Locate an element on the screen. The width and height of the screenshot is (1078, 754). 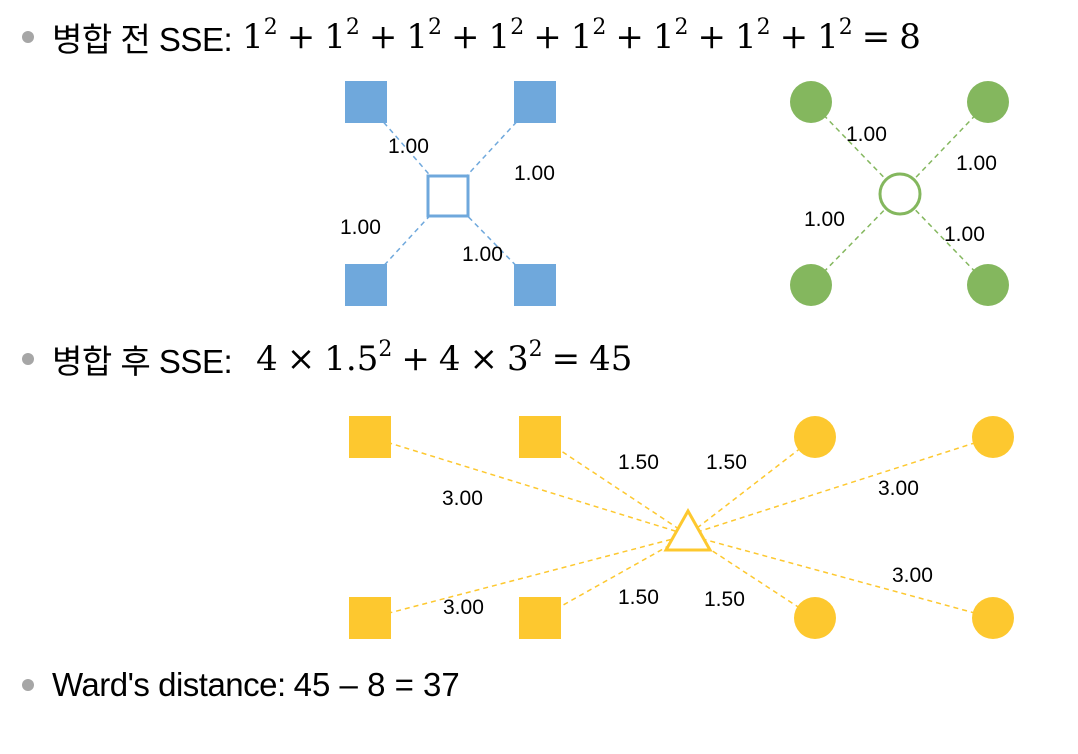
ward-distance-label: Ward's distance: is located at coordinates (169, 684).